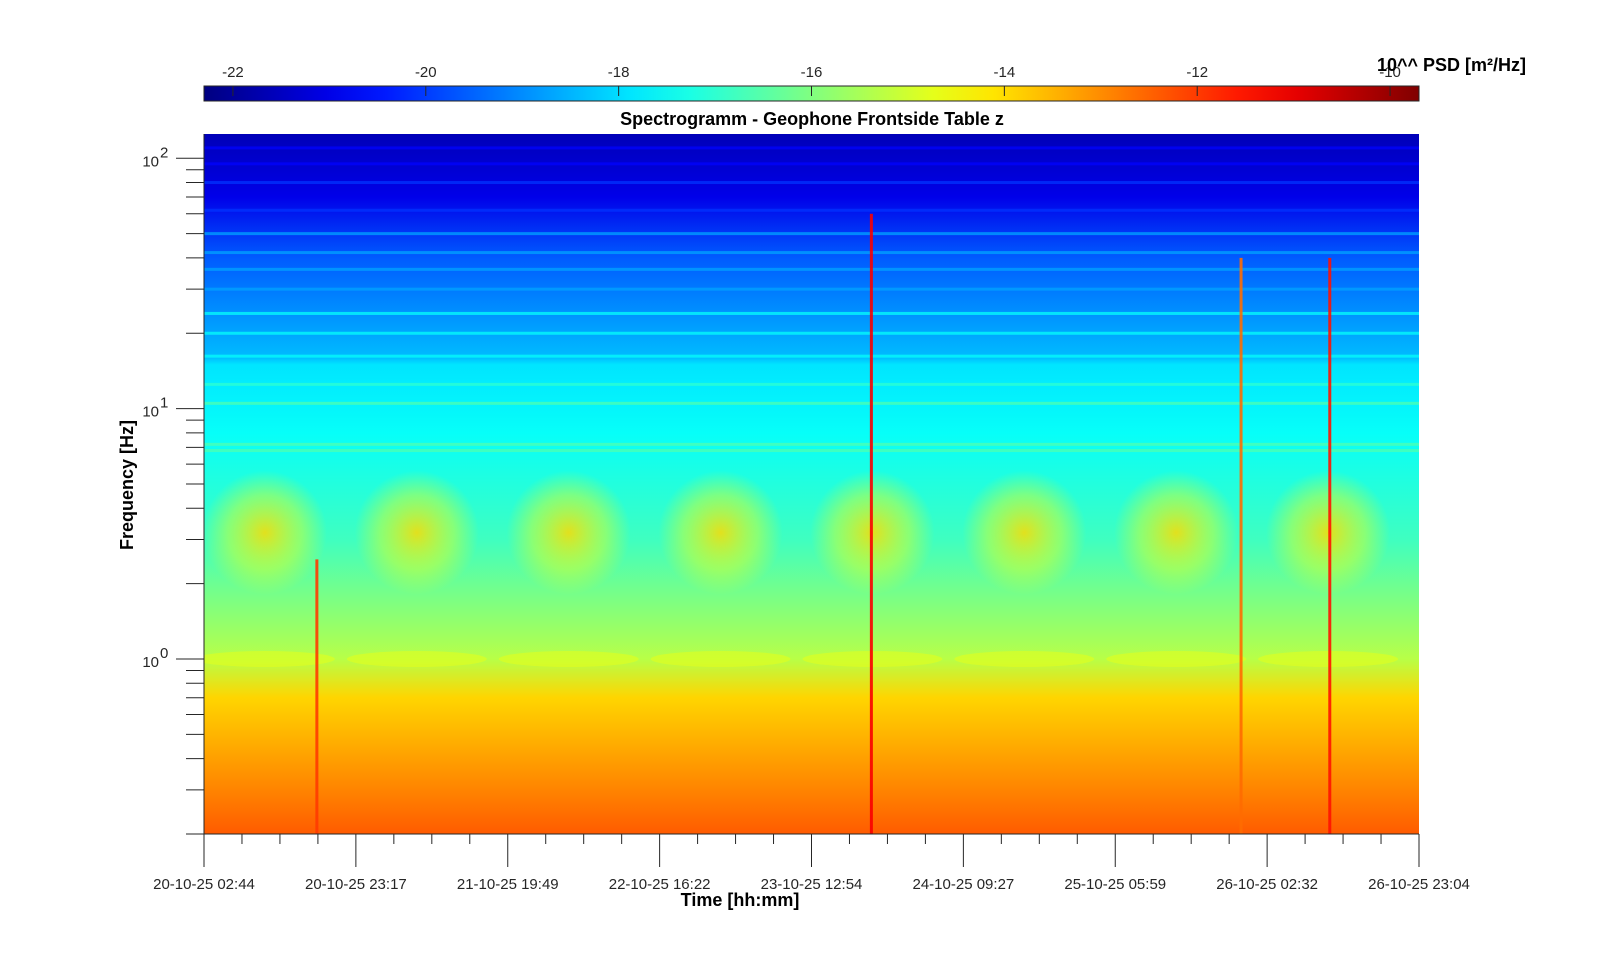 This screenshot has height=953, width=1600. I want to click on colorbar-ticks: -22 -20 -18 -16 -14 -12 -10, so click(811, 80).